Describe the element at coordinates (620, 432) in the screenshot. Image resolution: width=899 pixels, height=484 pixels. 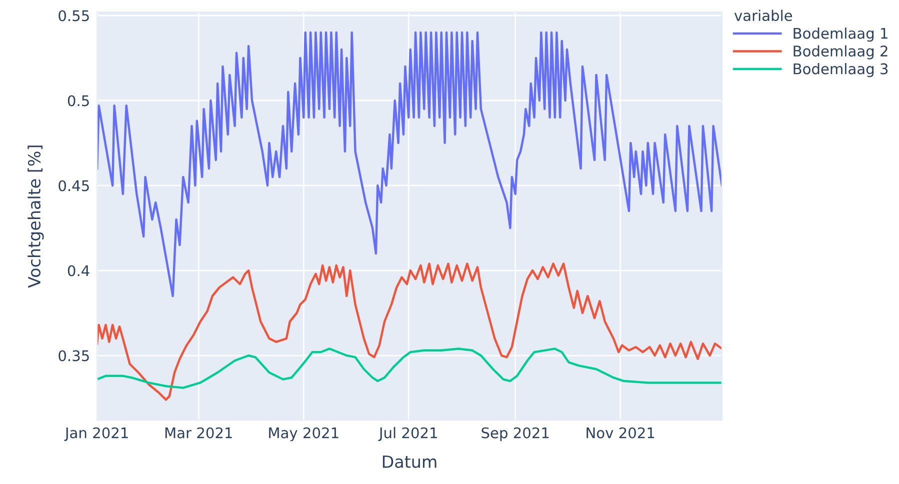
I see `x-tick-label: Nov 2021` at that location.